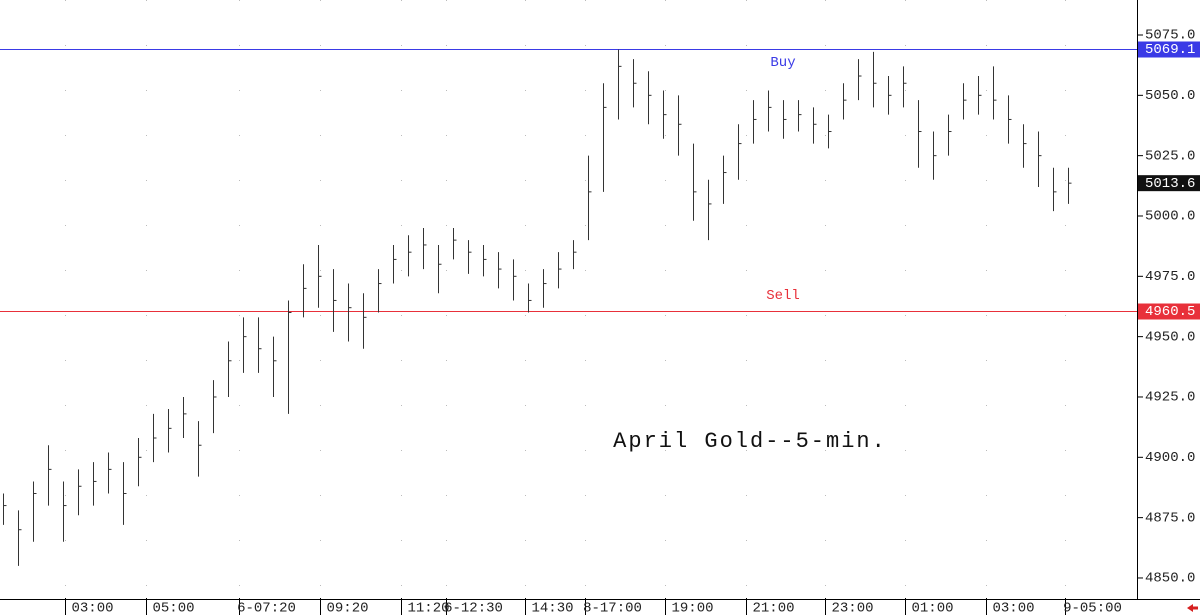 This screenshot has height=615, width=1200. I want to click on level-price: 4960.5, so click(1170, 312).